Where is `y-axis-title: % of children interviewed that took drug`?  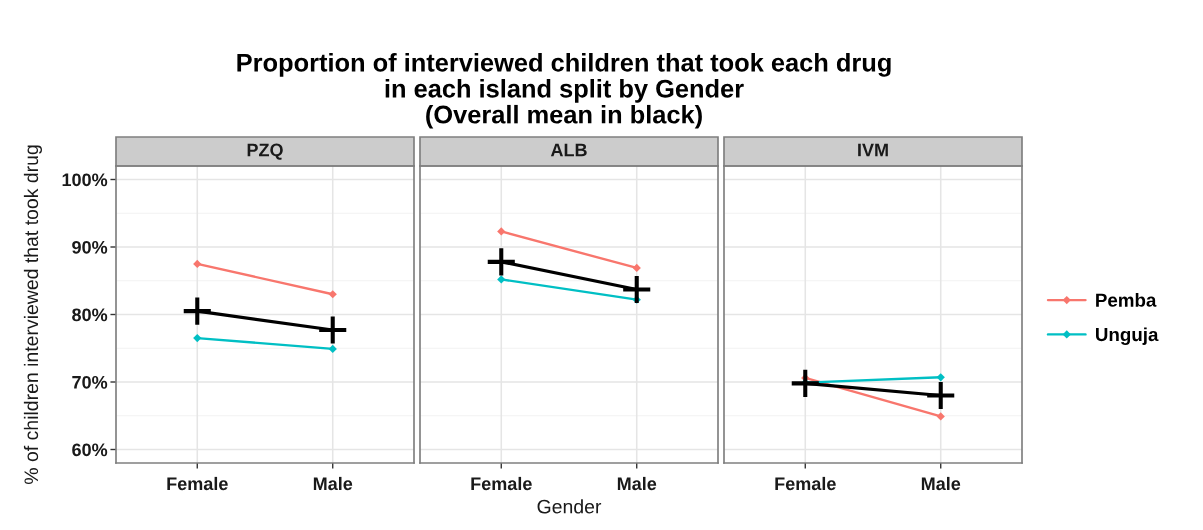
y-axis-title: % of children interviewed that took drug is located at coordinates (32, 315).